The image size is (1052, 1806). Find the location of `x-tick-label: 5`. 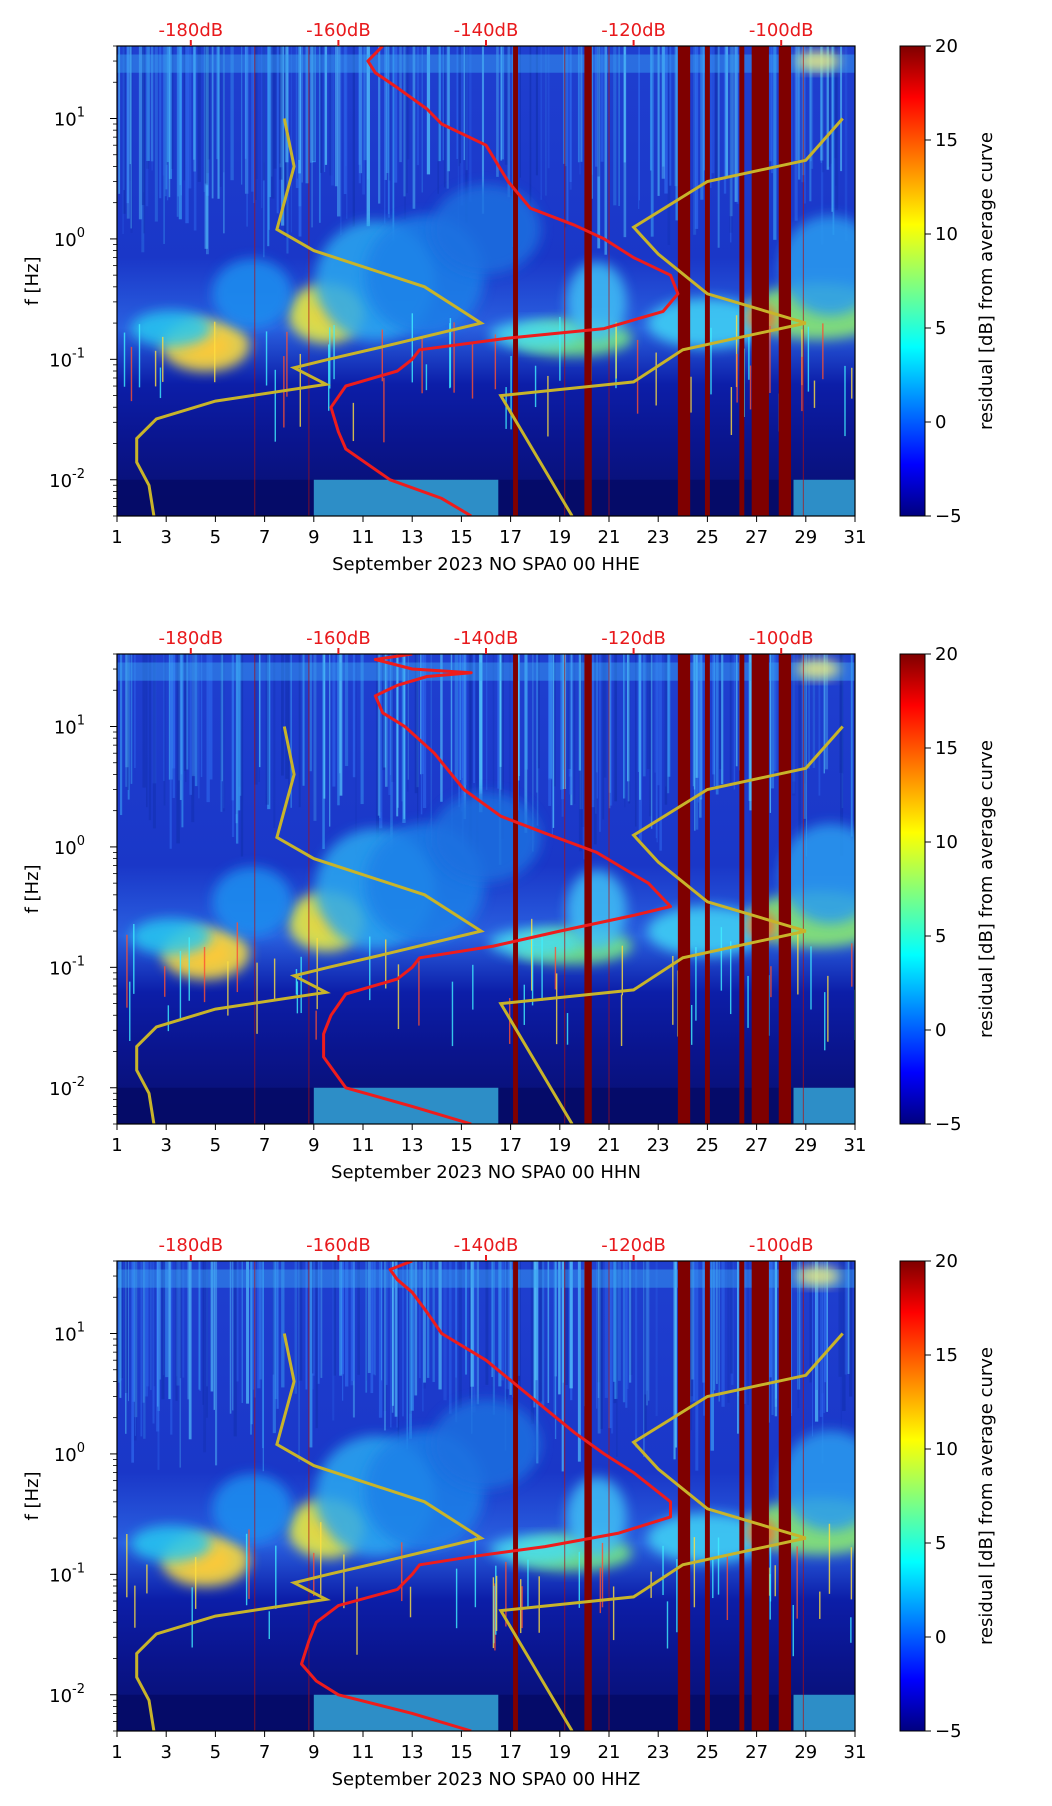

x-tick-label: 5 is located at coordinates (215, 1145).